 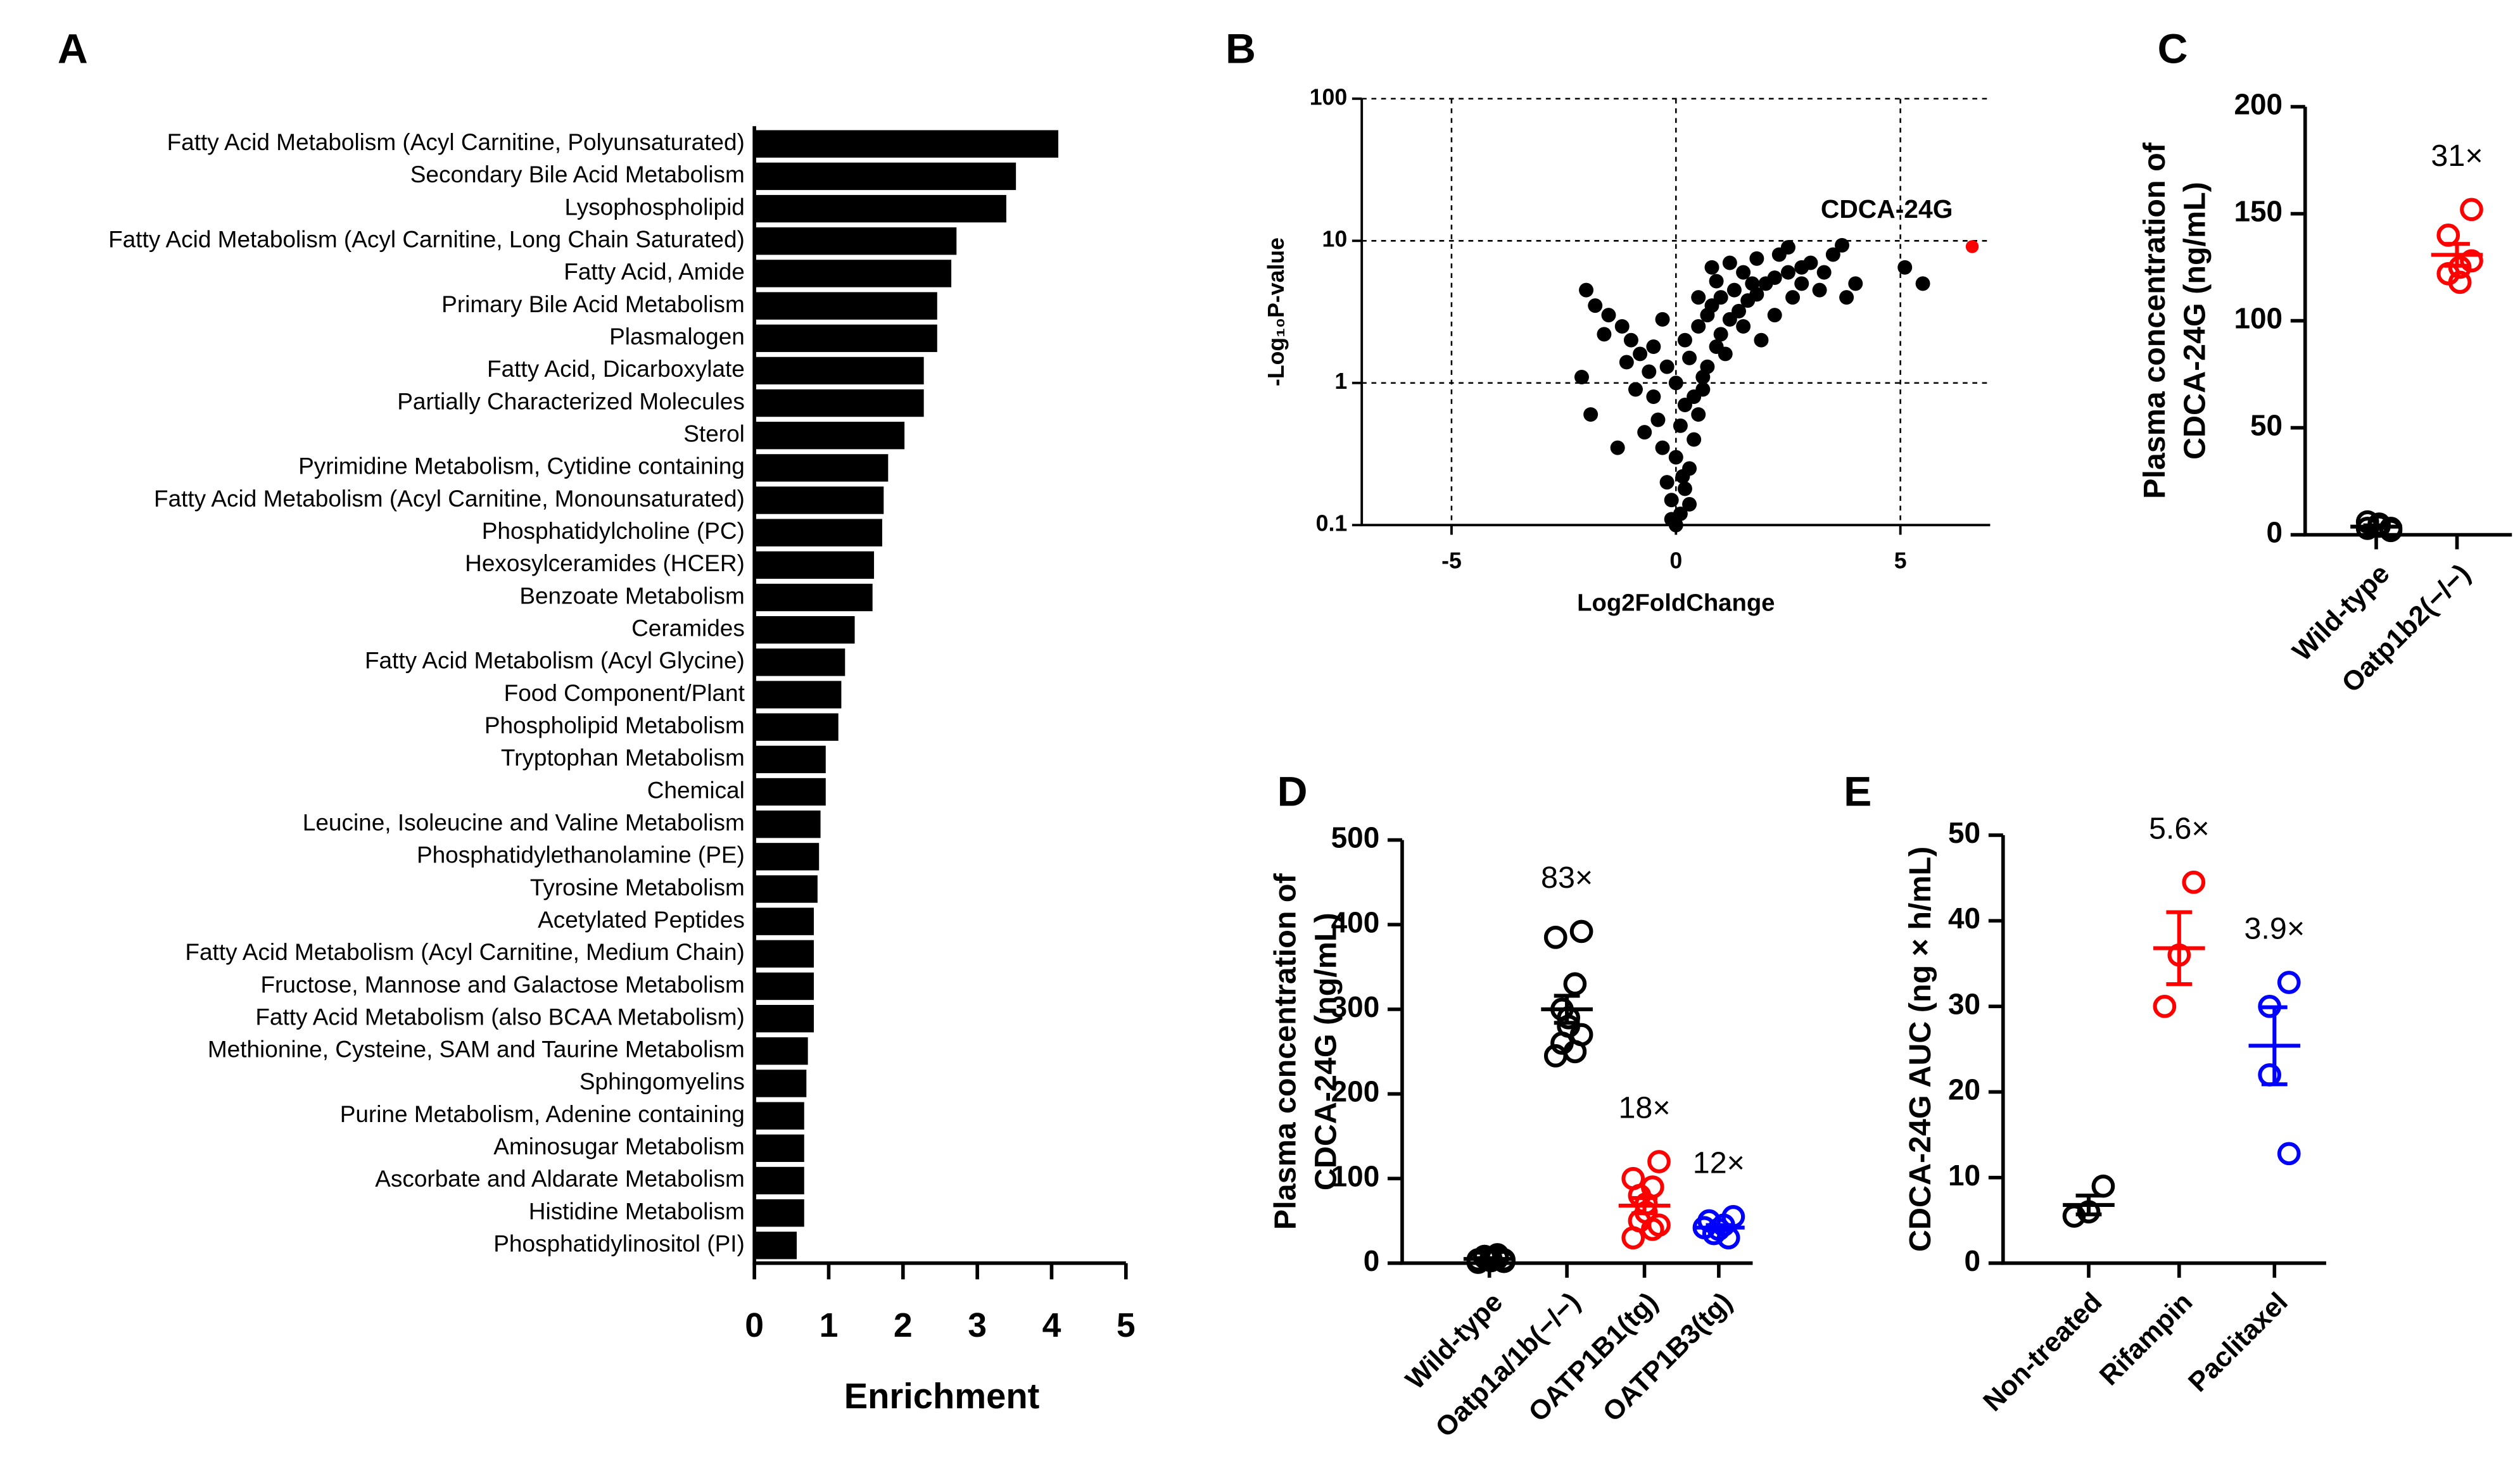 I want to click on category-label: Chemical, so click(x=696, y=790).